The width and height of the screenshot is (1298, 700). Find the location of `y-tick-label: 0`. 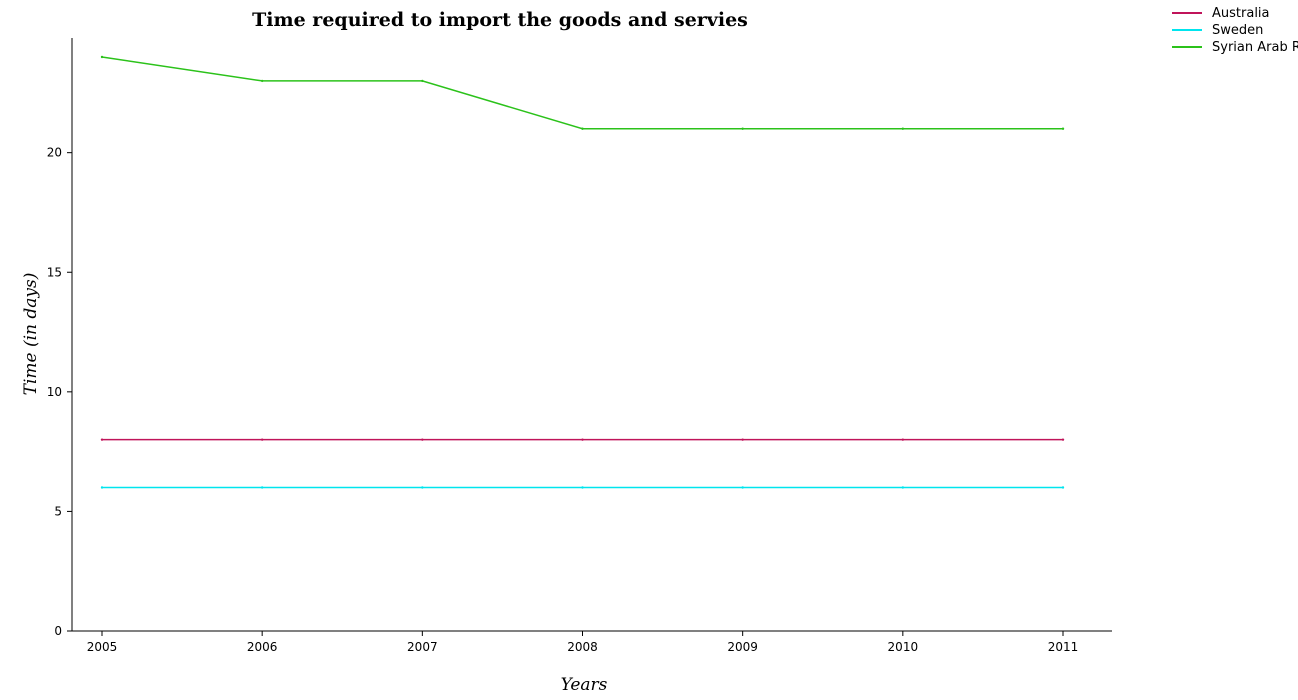

y-tick-label: 0 is located at coordinates (58, 631).